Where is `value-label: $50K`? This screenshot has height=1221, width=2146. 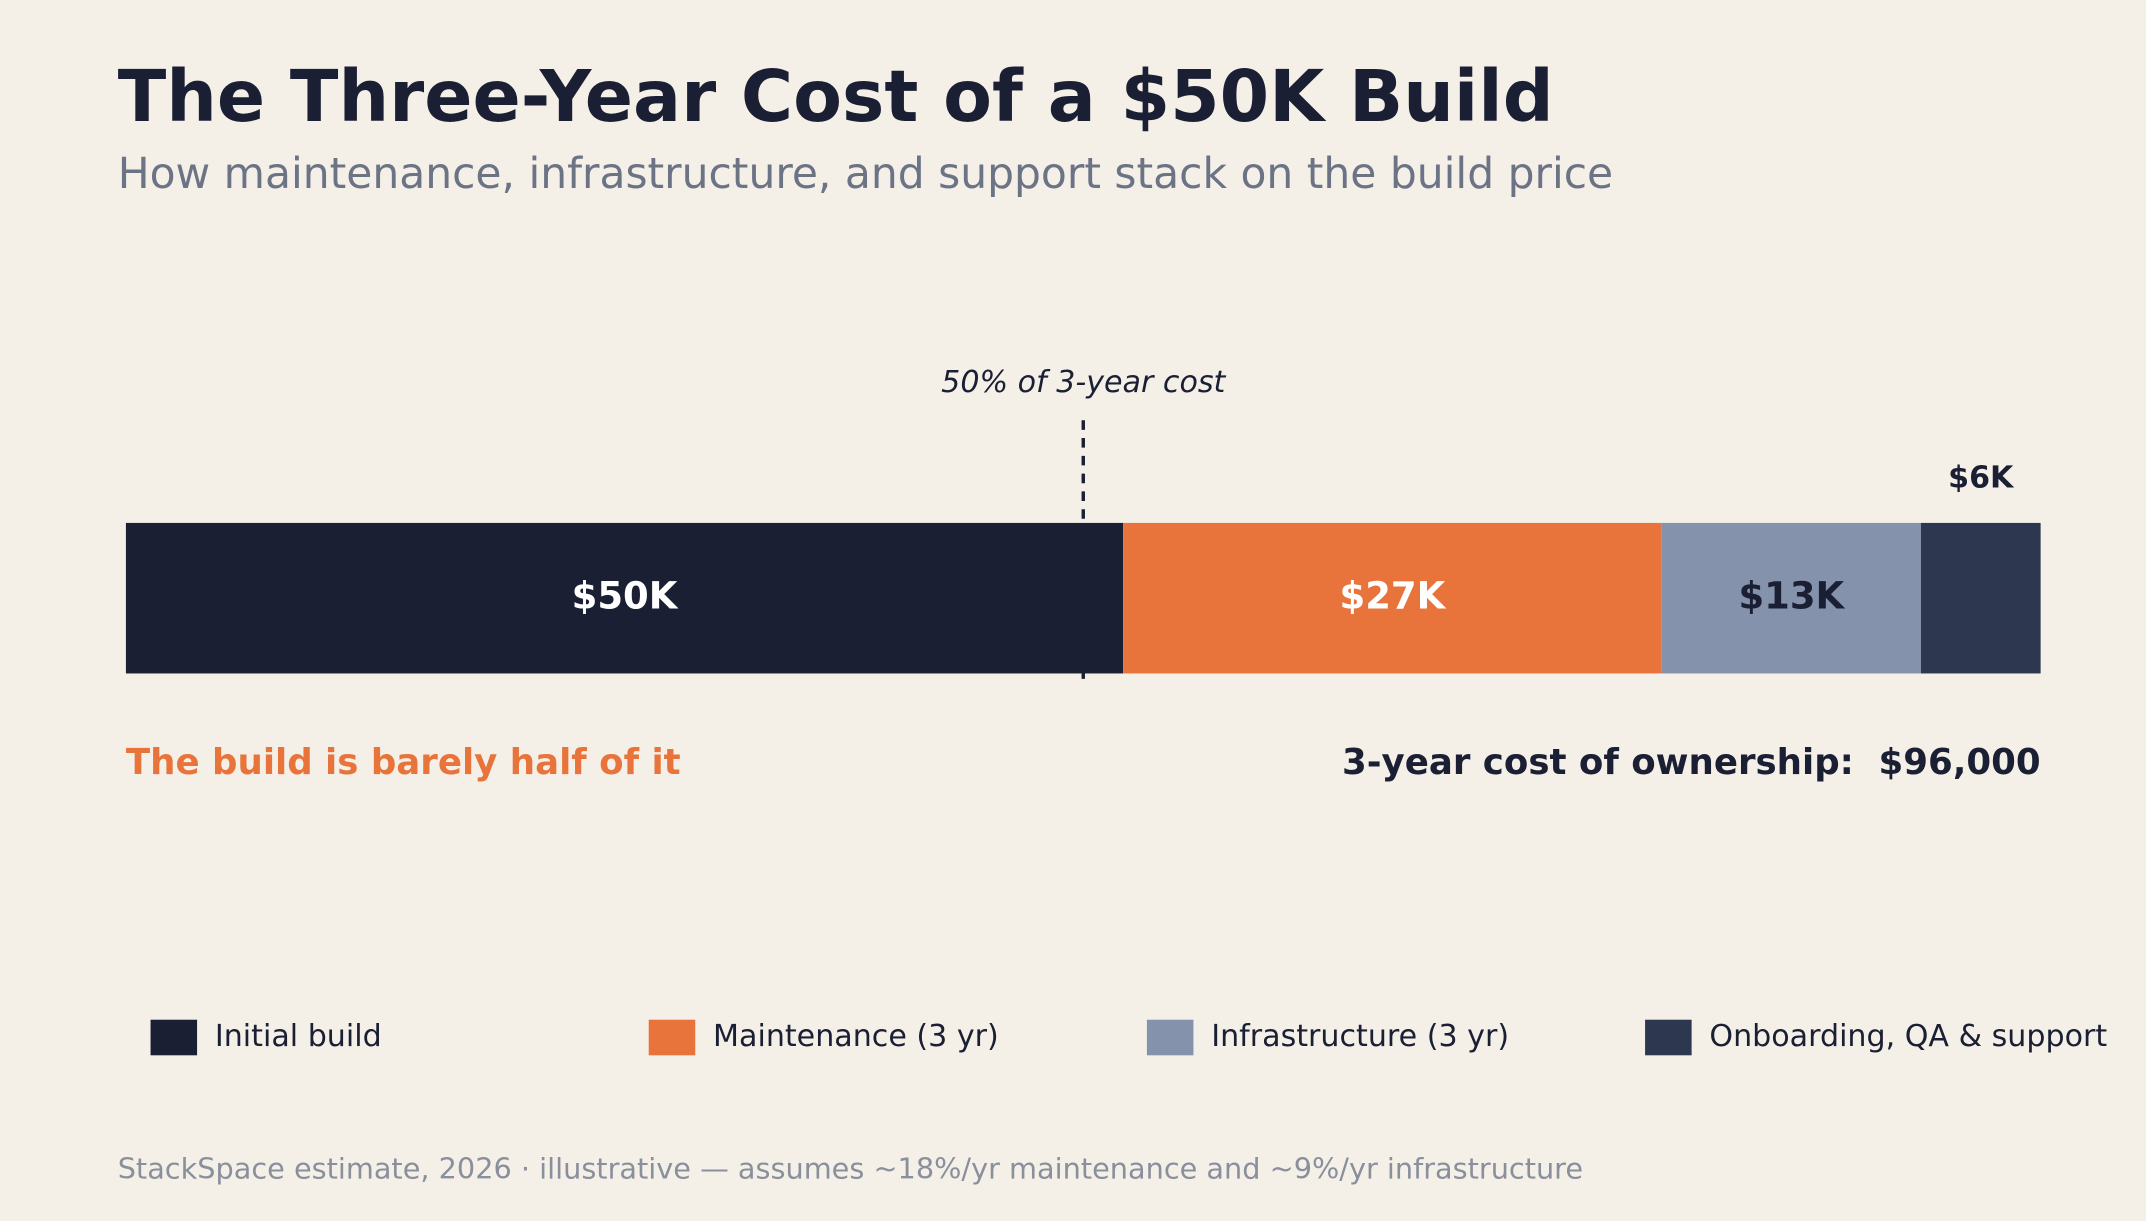
value-label: $50K is located at coordinates (625, 596).